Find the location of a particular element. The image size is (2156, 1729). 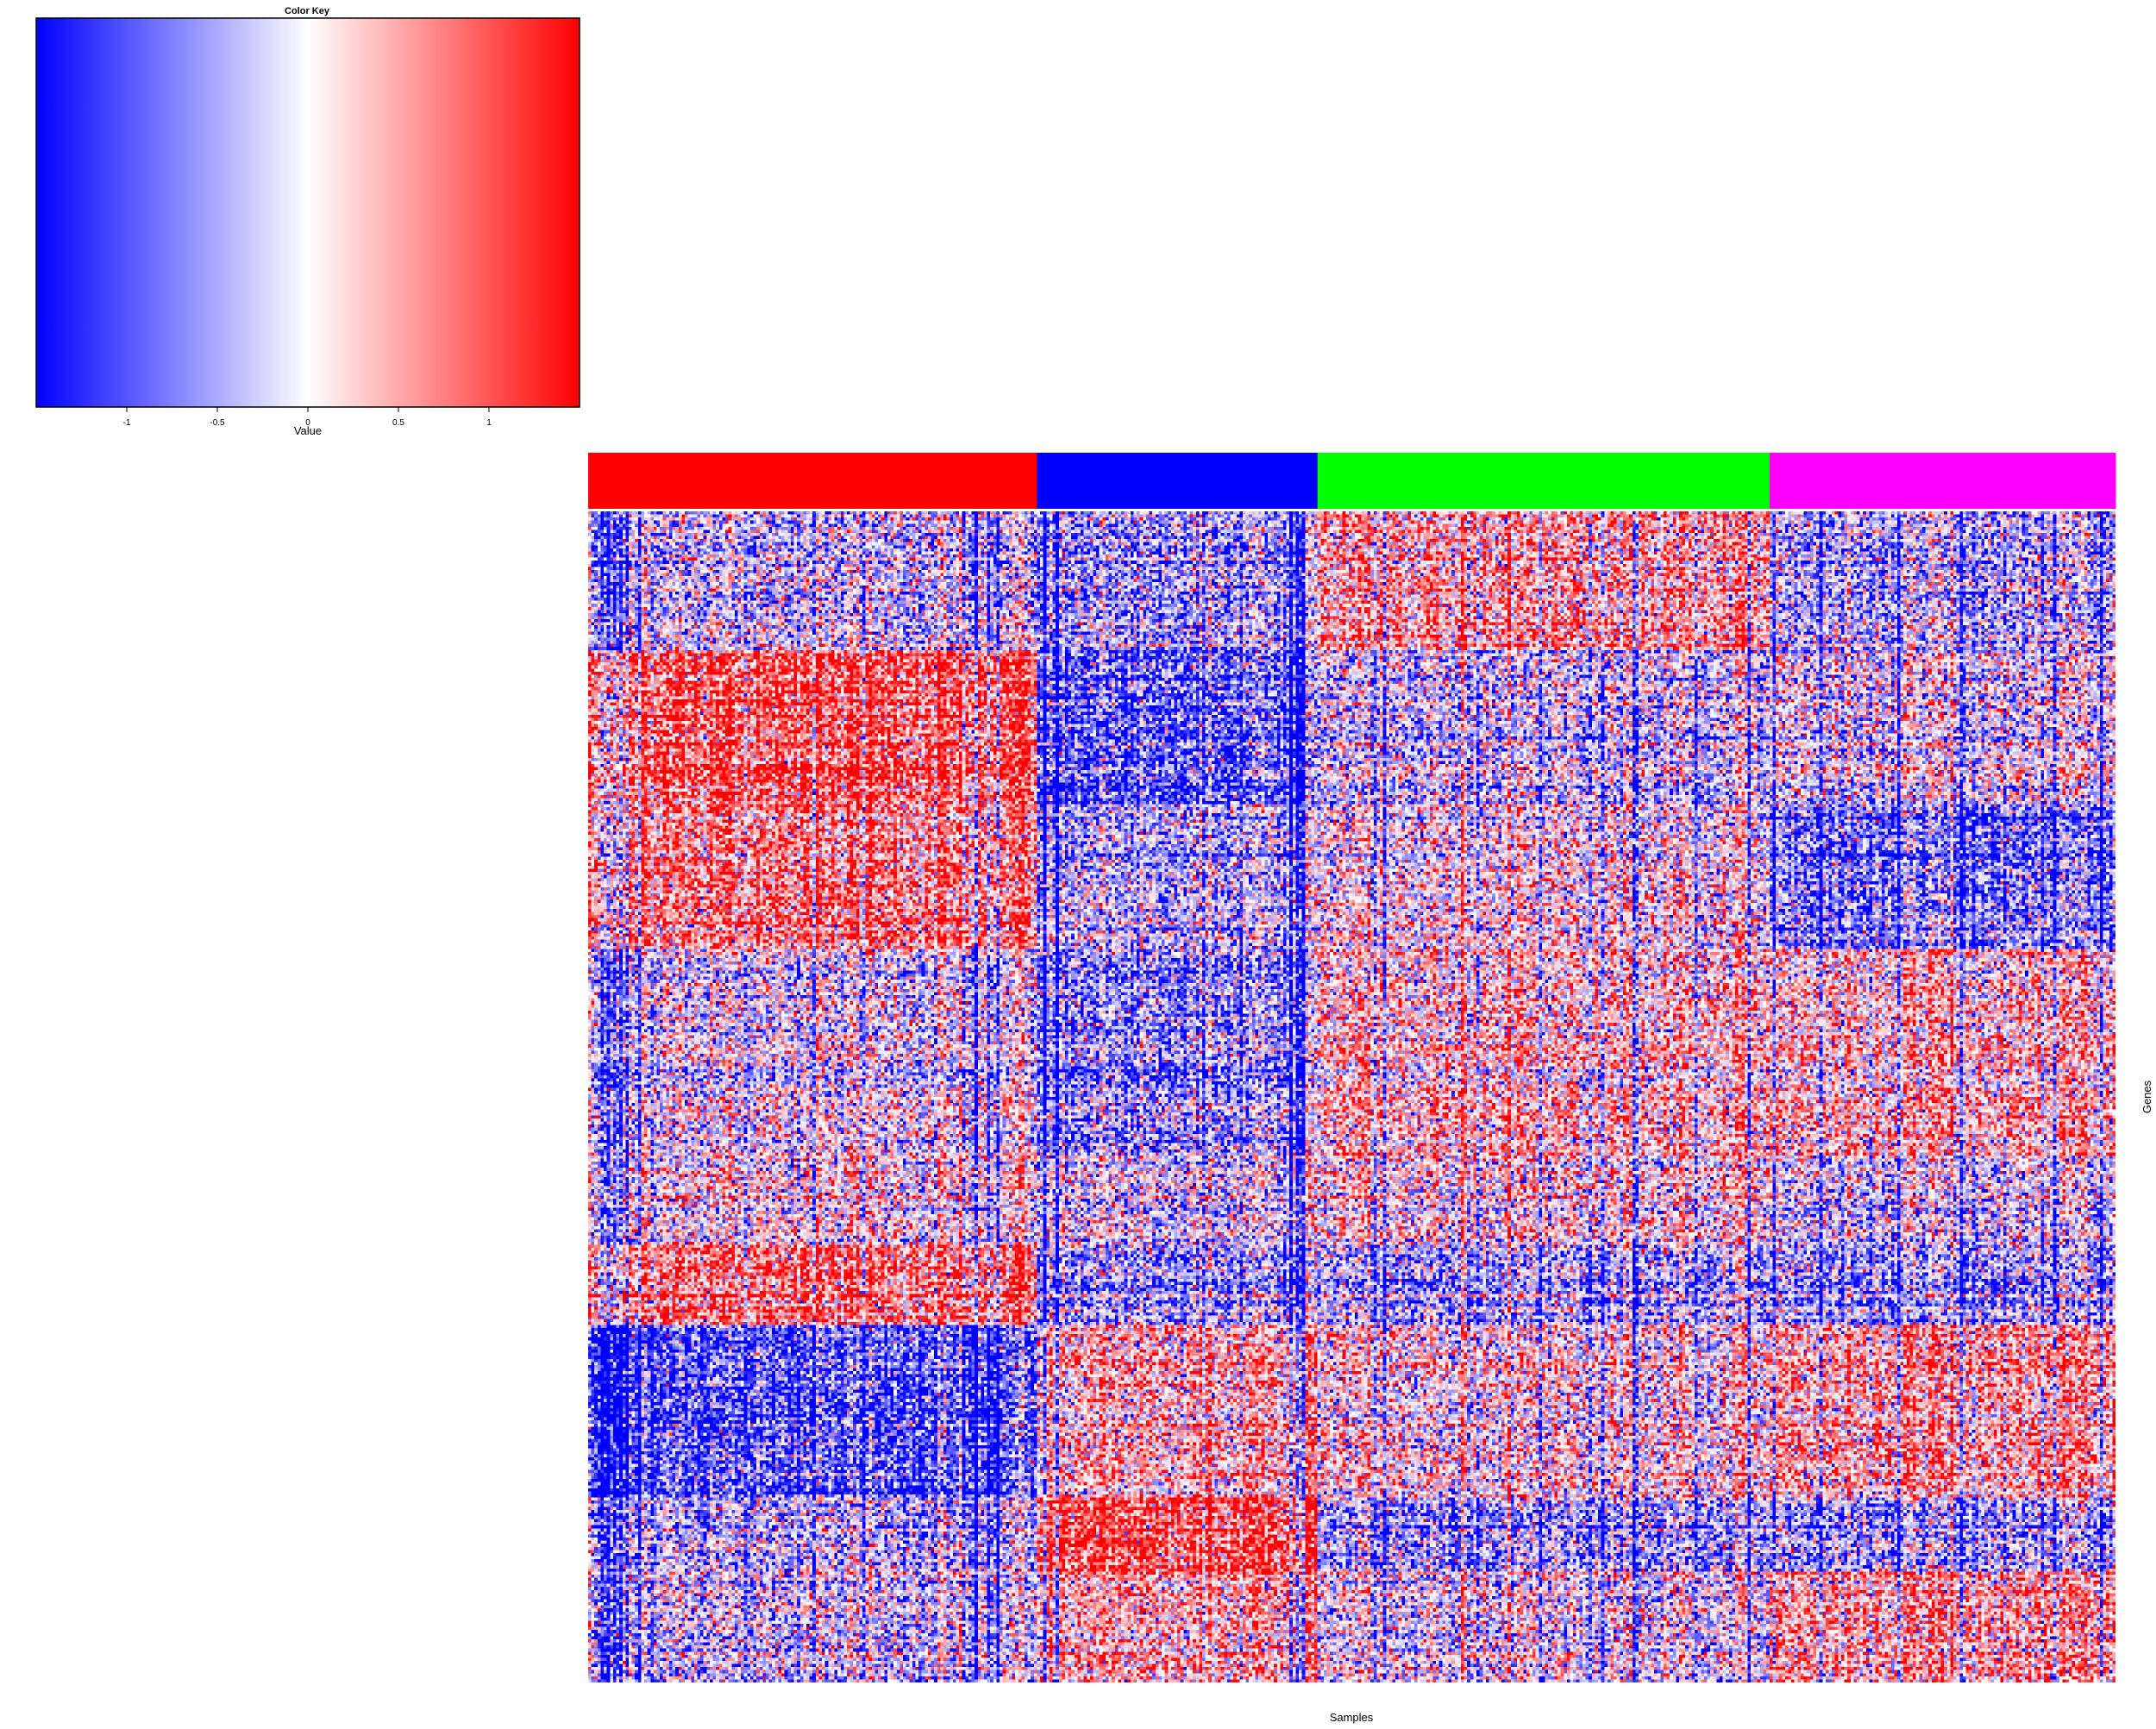

color-key: Color Key -1 -0.5 0 0.5 1 Value is located at coordinates (307, 222).